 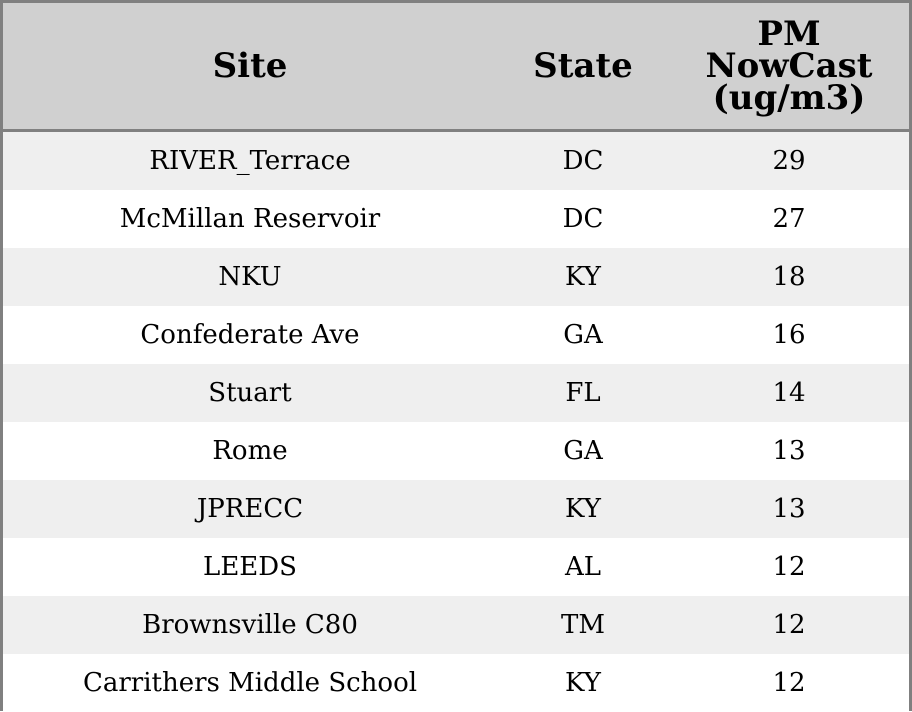 What do you see at coordinates (583, 66) in the screenshot?
I see `column-header-state: State` at bounding box center [583, 66].